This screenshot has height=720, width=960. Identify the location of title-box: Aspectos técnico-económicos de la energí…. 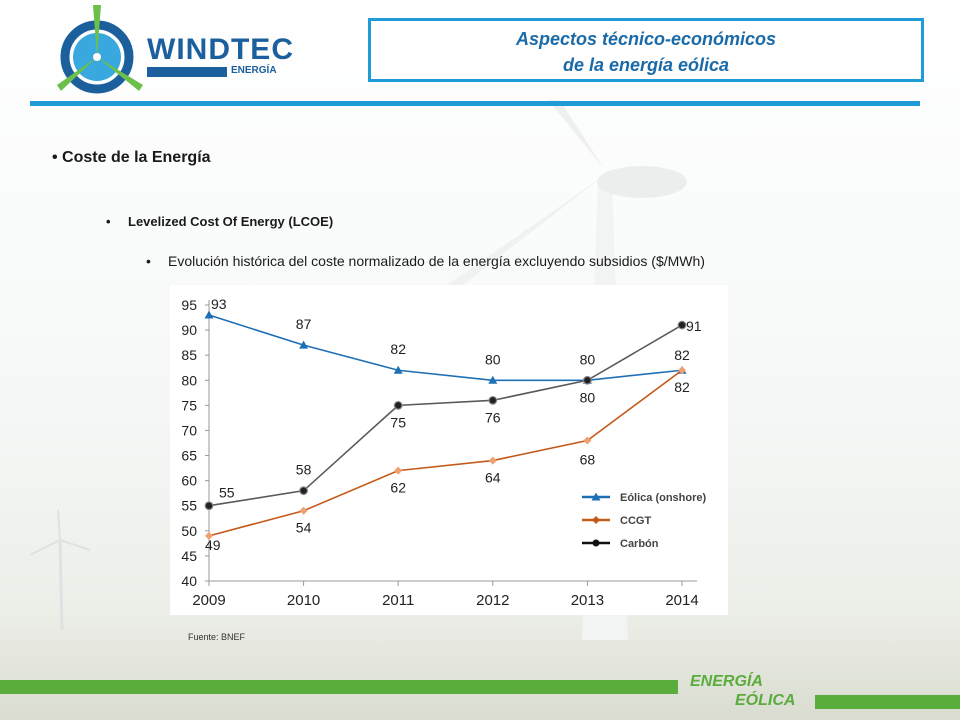
(646, 50).